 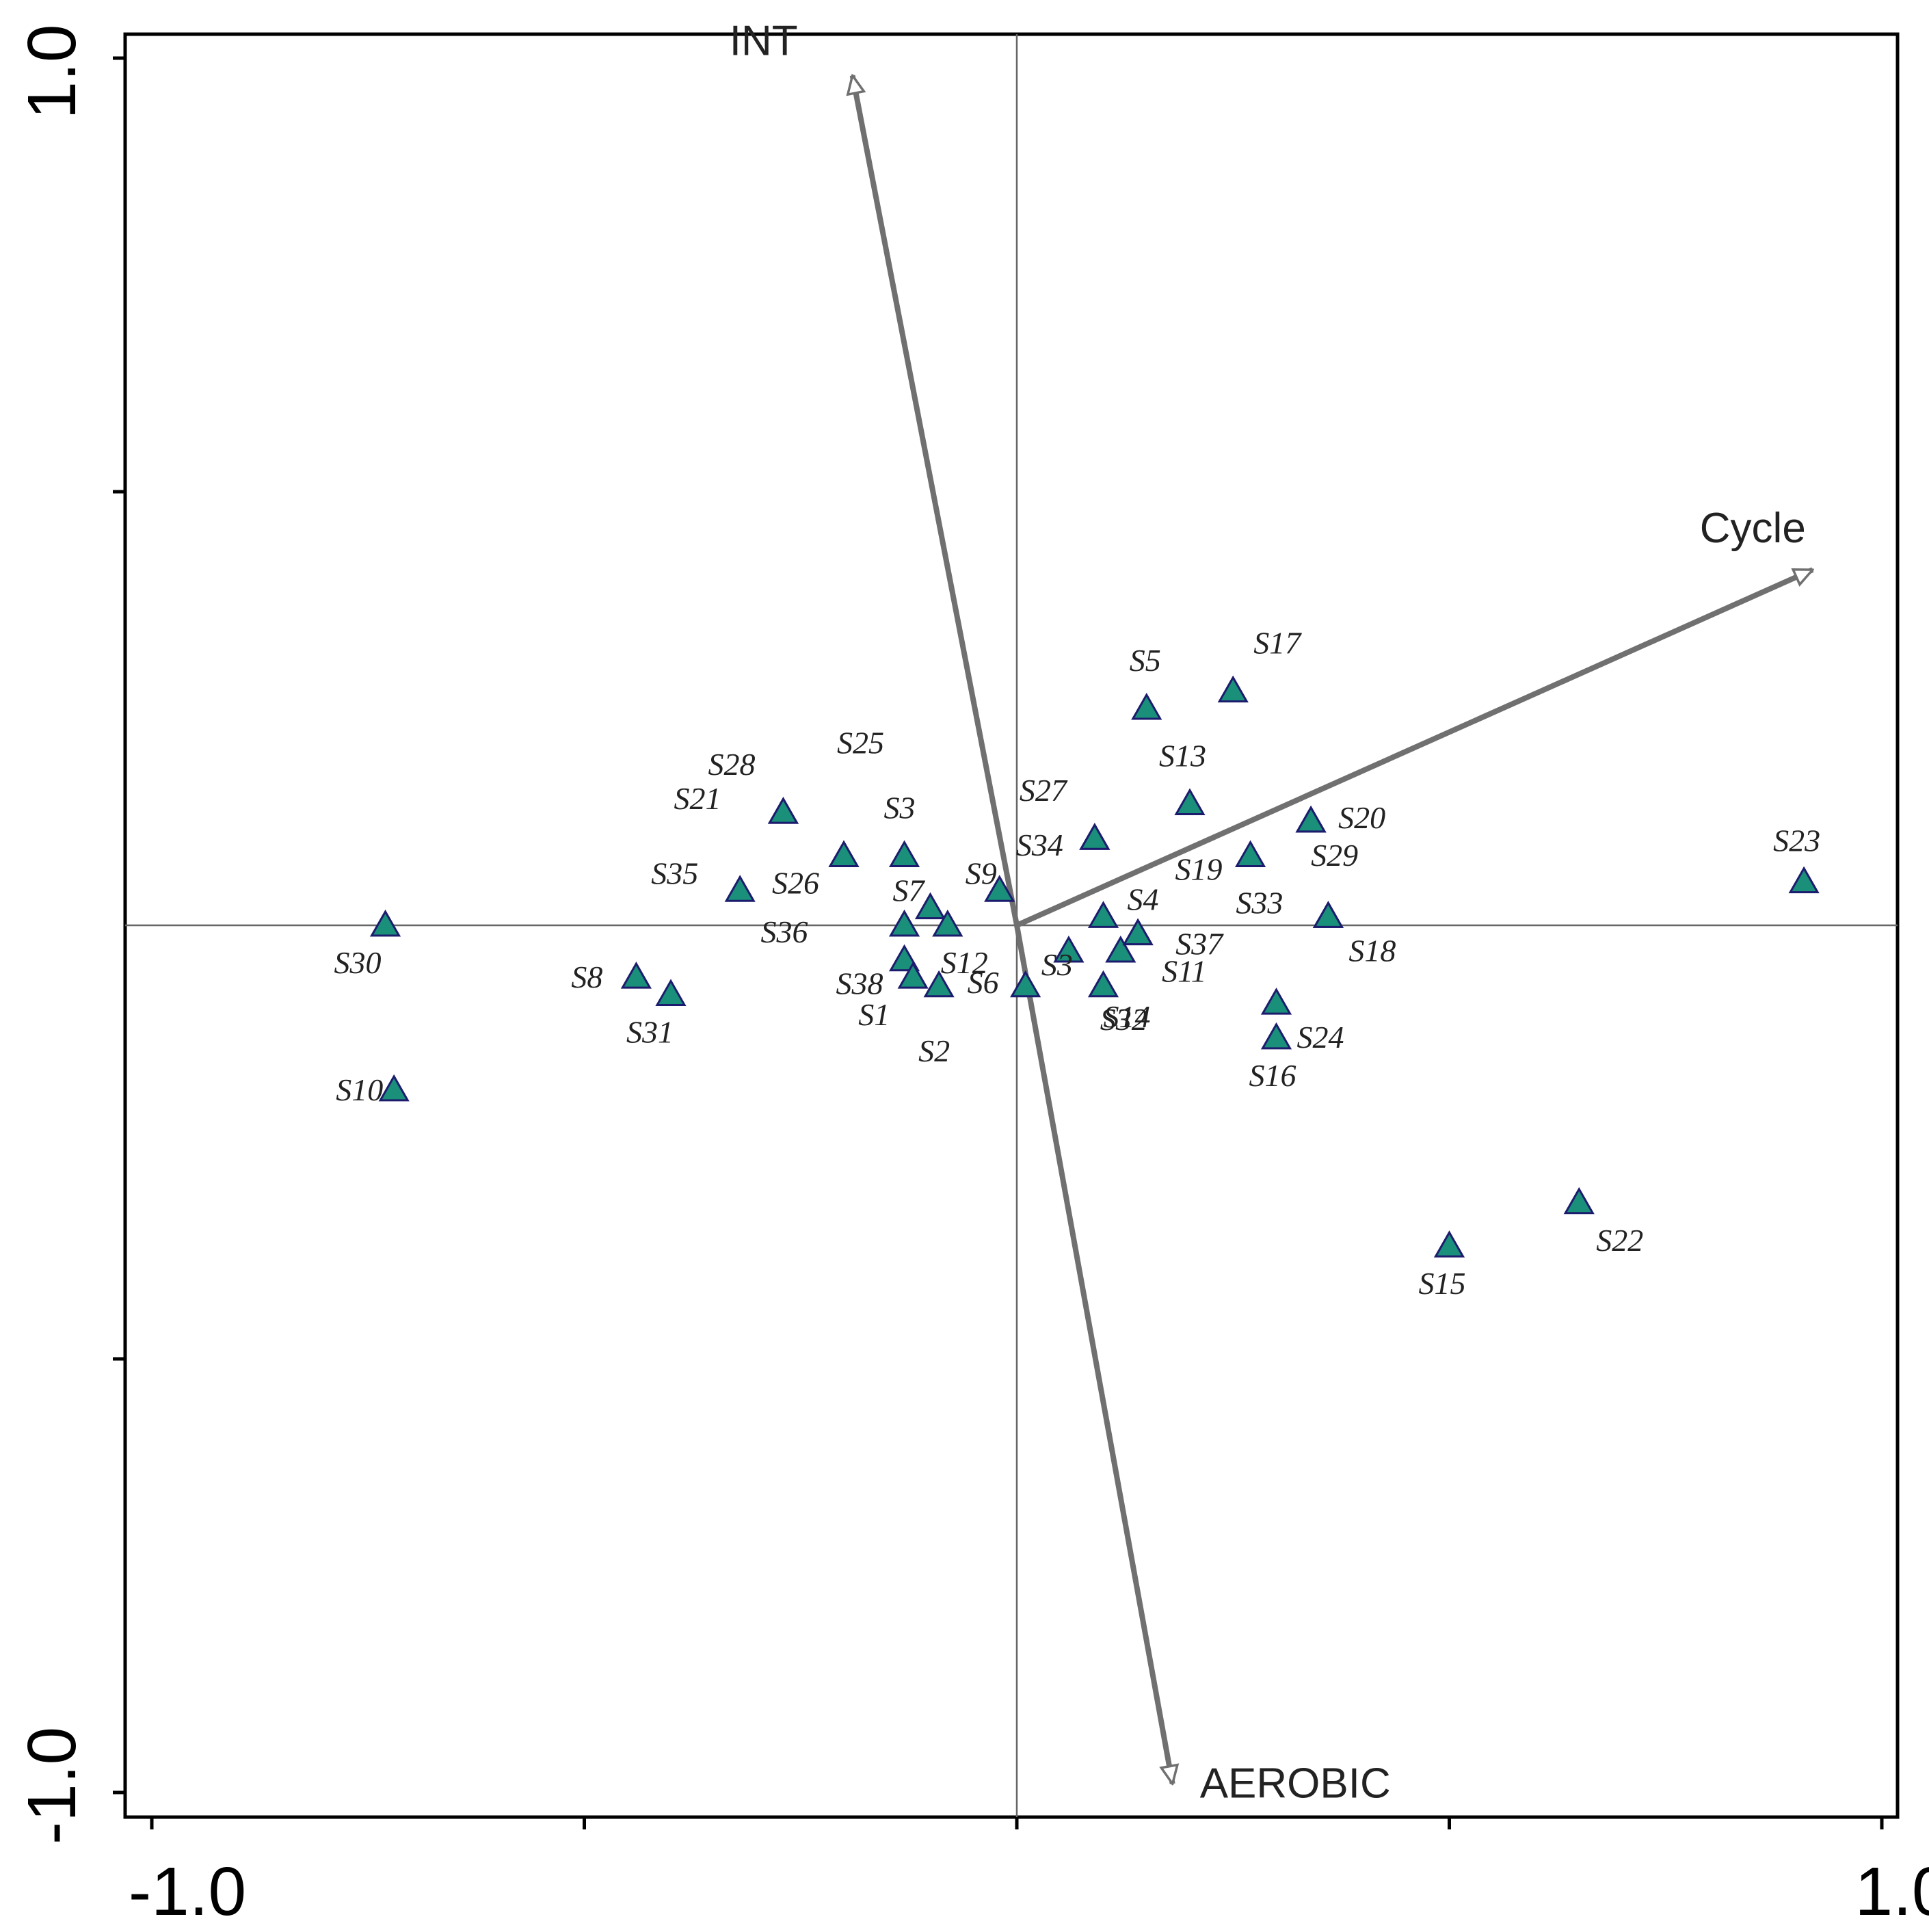 I want to click on x-tick-label-1: 1.0, so click(x=1891, y=1892).